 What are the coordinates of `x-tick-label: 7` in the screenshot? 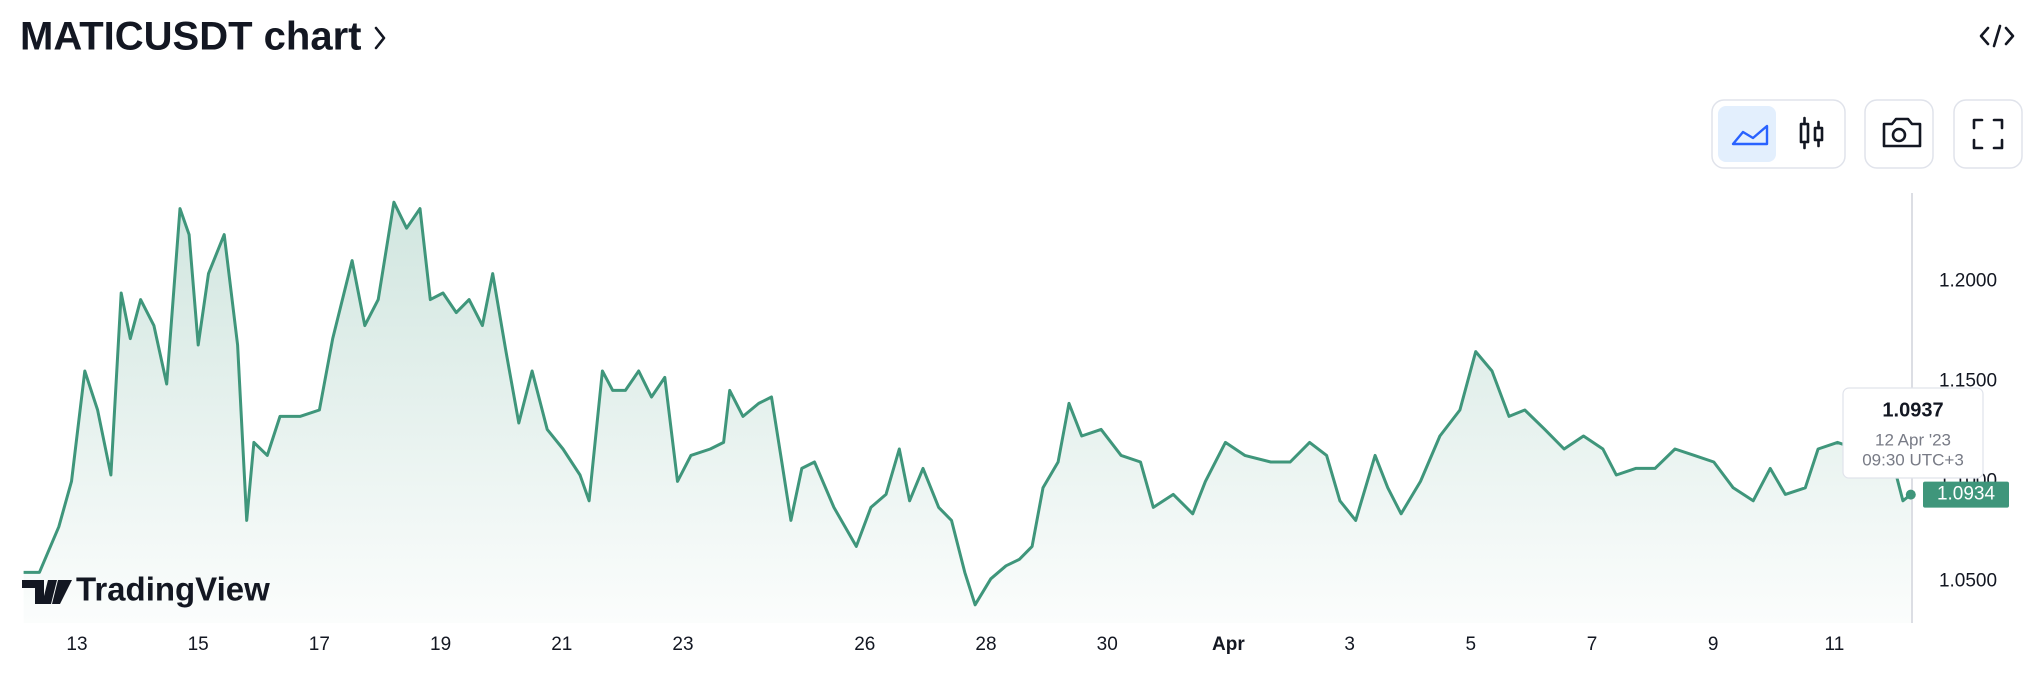 It's located at (1592, 644).